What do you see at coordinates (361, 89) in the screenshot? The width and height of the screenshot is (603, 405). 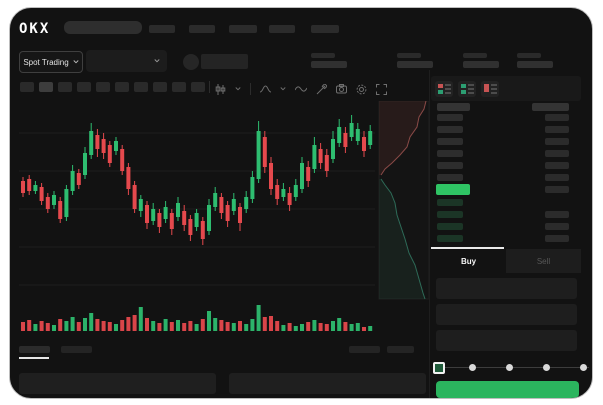 I see `settings-icon` at bounding box center [361, 89].